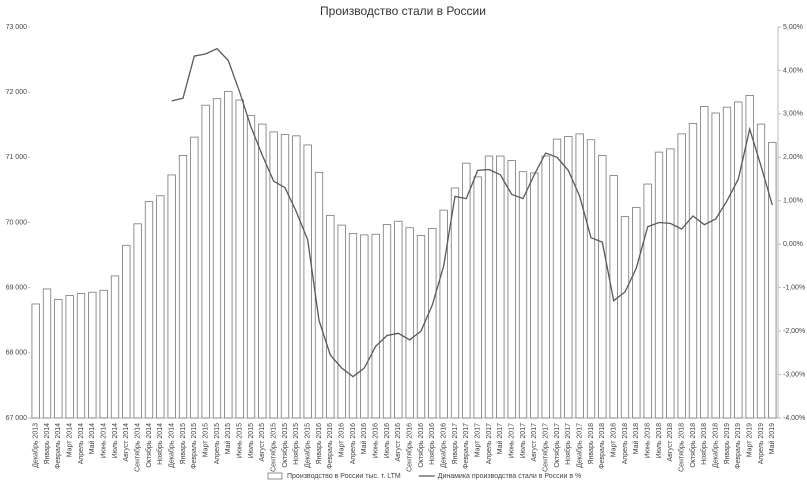 The width and height of the screenshot is (807, 484). What do you see at coordinates (194, 446) in the screenshot?
I see `x-tick-label: Февраль 2015` at bounding box center [194, 446].